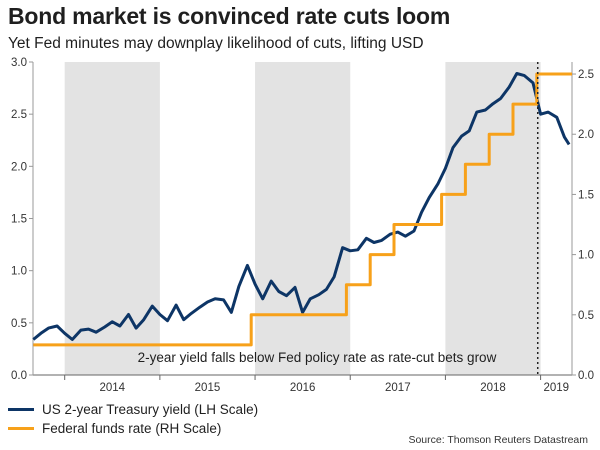 This screenshot has width=600, height=450. What do you see at coordinates (586, 256) in the screenshot?
I see `right-tick-label: 1.0` at bounding box center [586, 256].